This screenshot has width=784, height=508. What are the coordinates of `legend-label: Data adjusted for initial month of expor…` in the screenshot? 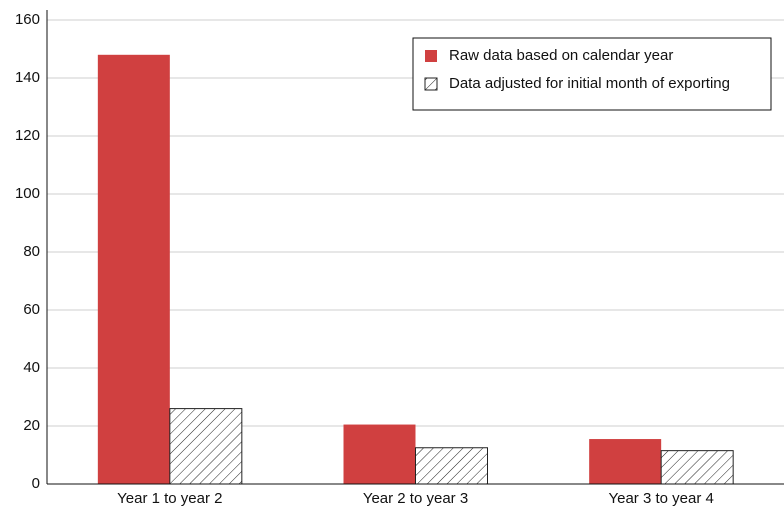 It's located at (589, 83).